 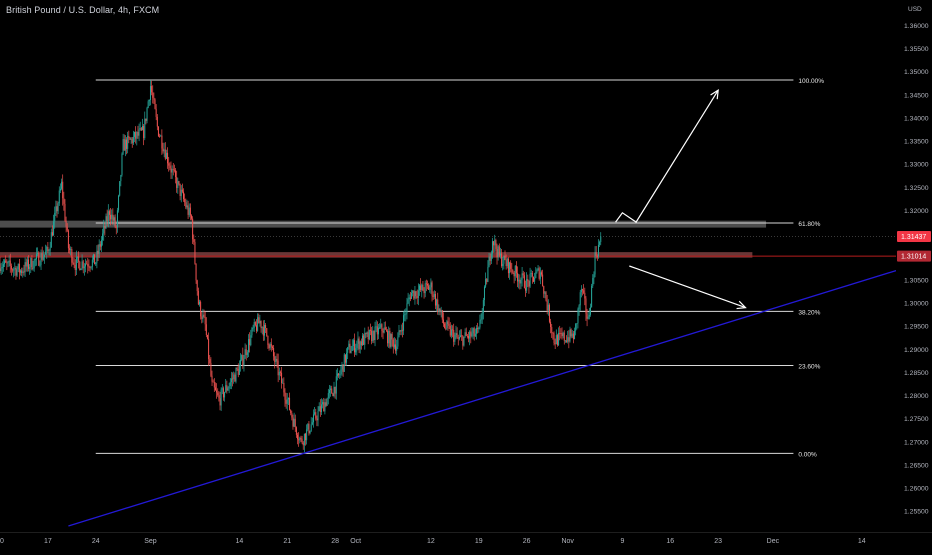 I want to click on price-tick-label: 1.25500, so click(x=916, y=512).